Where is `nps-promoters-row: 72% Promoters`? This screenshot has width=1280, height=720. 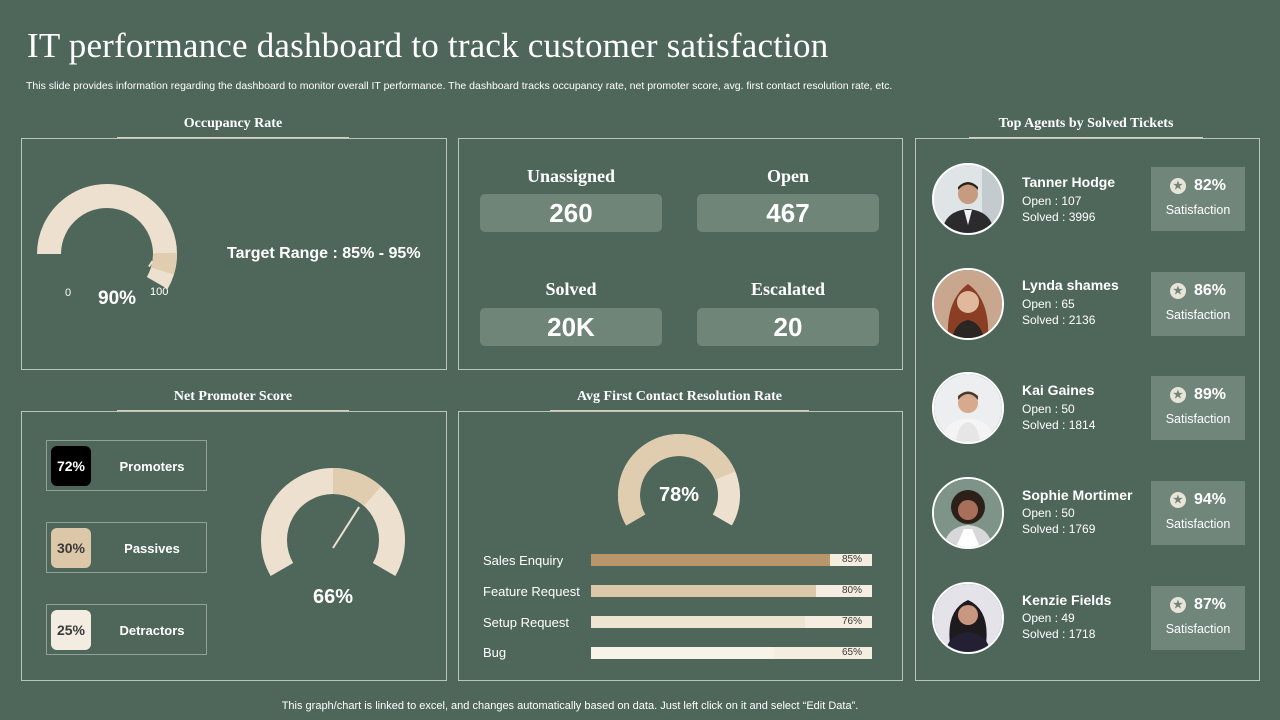 nps-promoters-row: 72% Promoters is located at coordinates (126, 465).